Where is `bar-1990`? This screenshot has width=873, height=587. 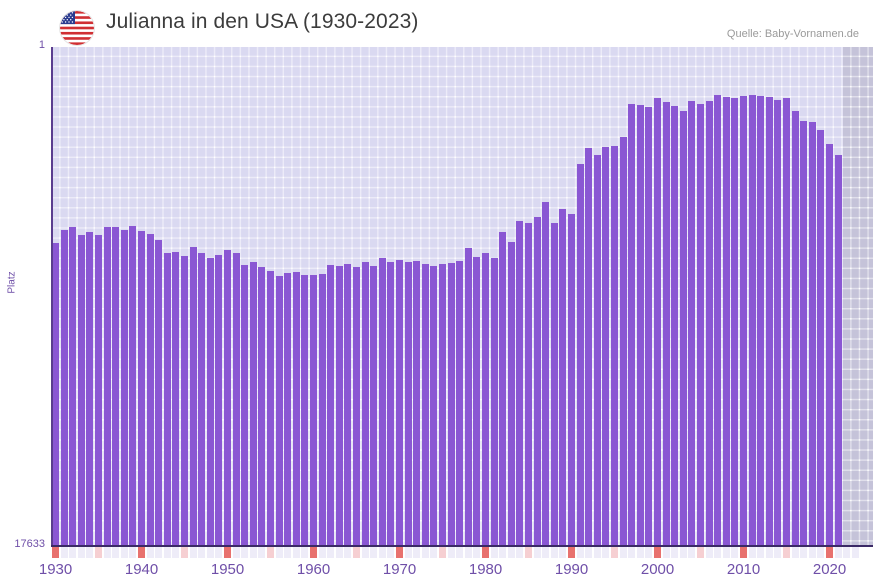 bar-1990 is located at coordinates (572, 379).